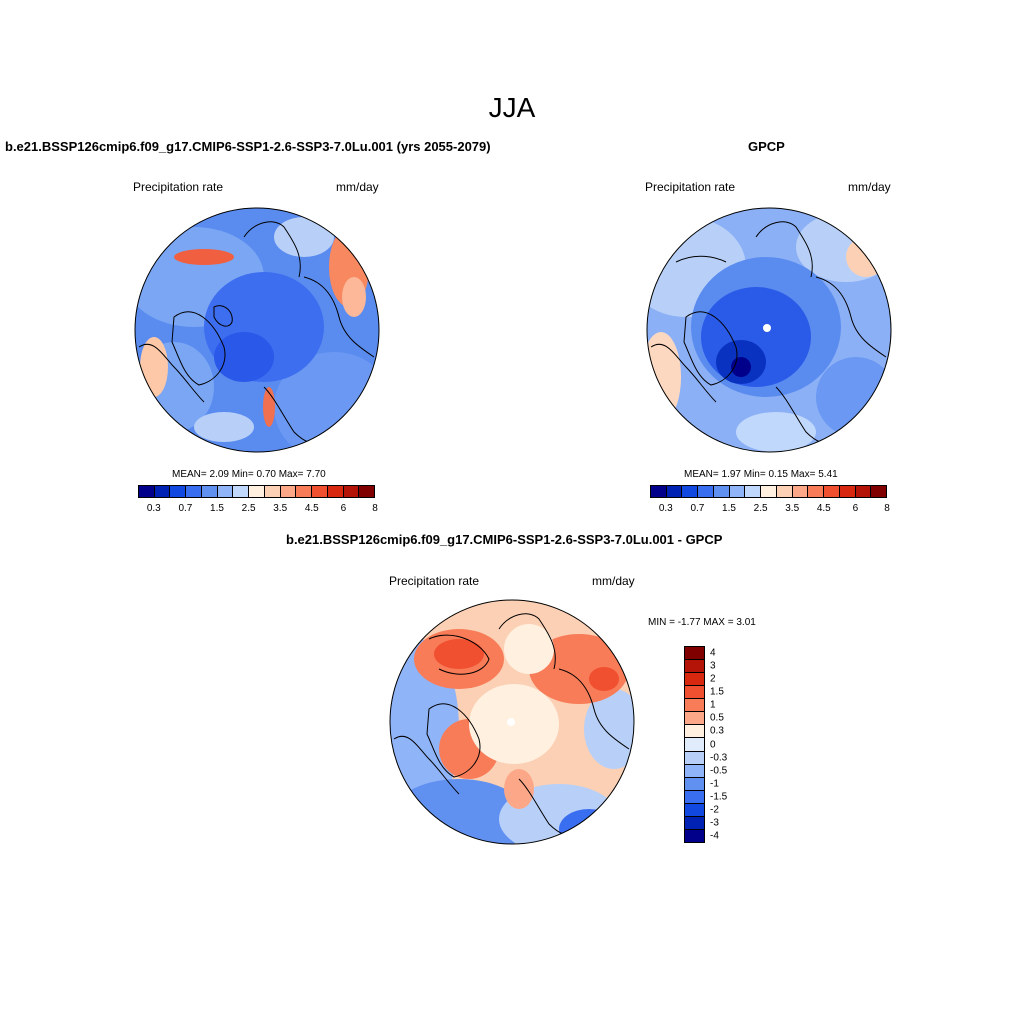  I want to click on obs-panel-title: GPCP, so click(766, 146).